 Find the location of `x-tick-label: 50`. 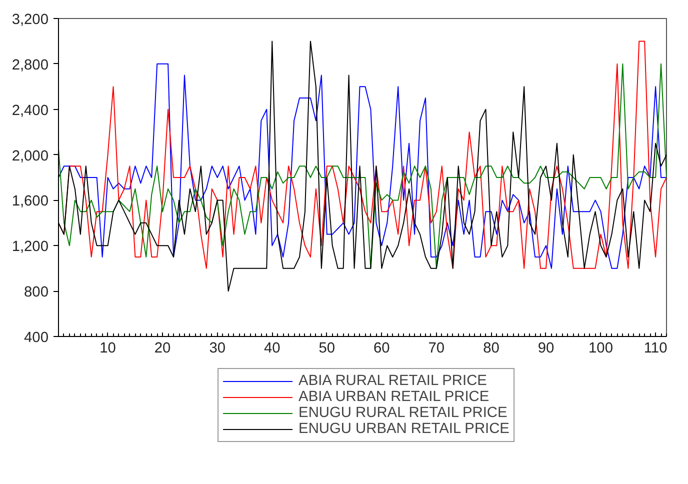

x-tick-label: 50 is located at coordinates (327, 348).